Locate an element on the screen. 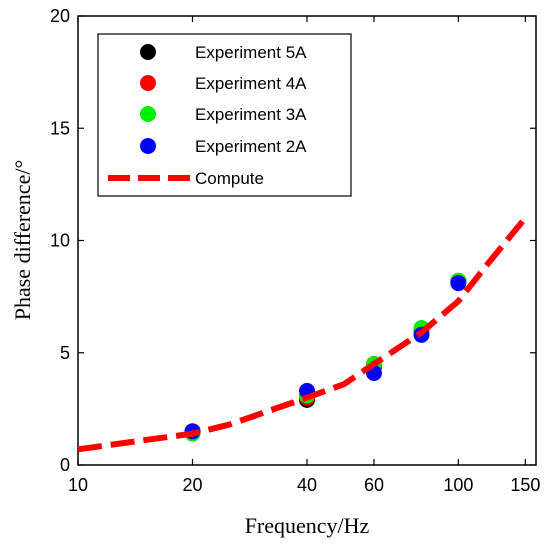  legend-label-experiment-4a: Experiment 4A is located at coordinates (251, 83).